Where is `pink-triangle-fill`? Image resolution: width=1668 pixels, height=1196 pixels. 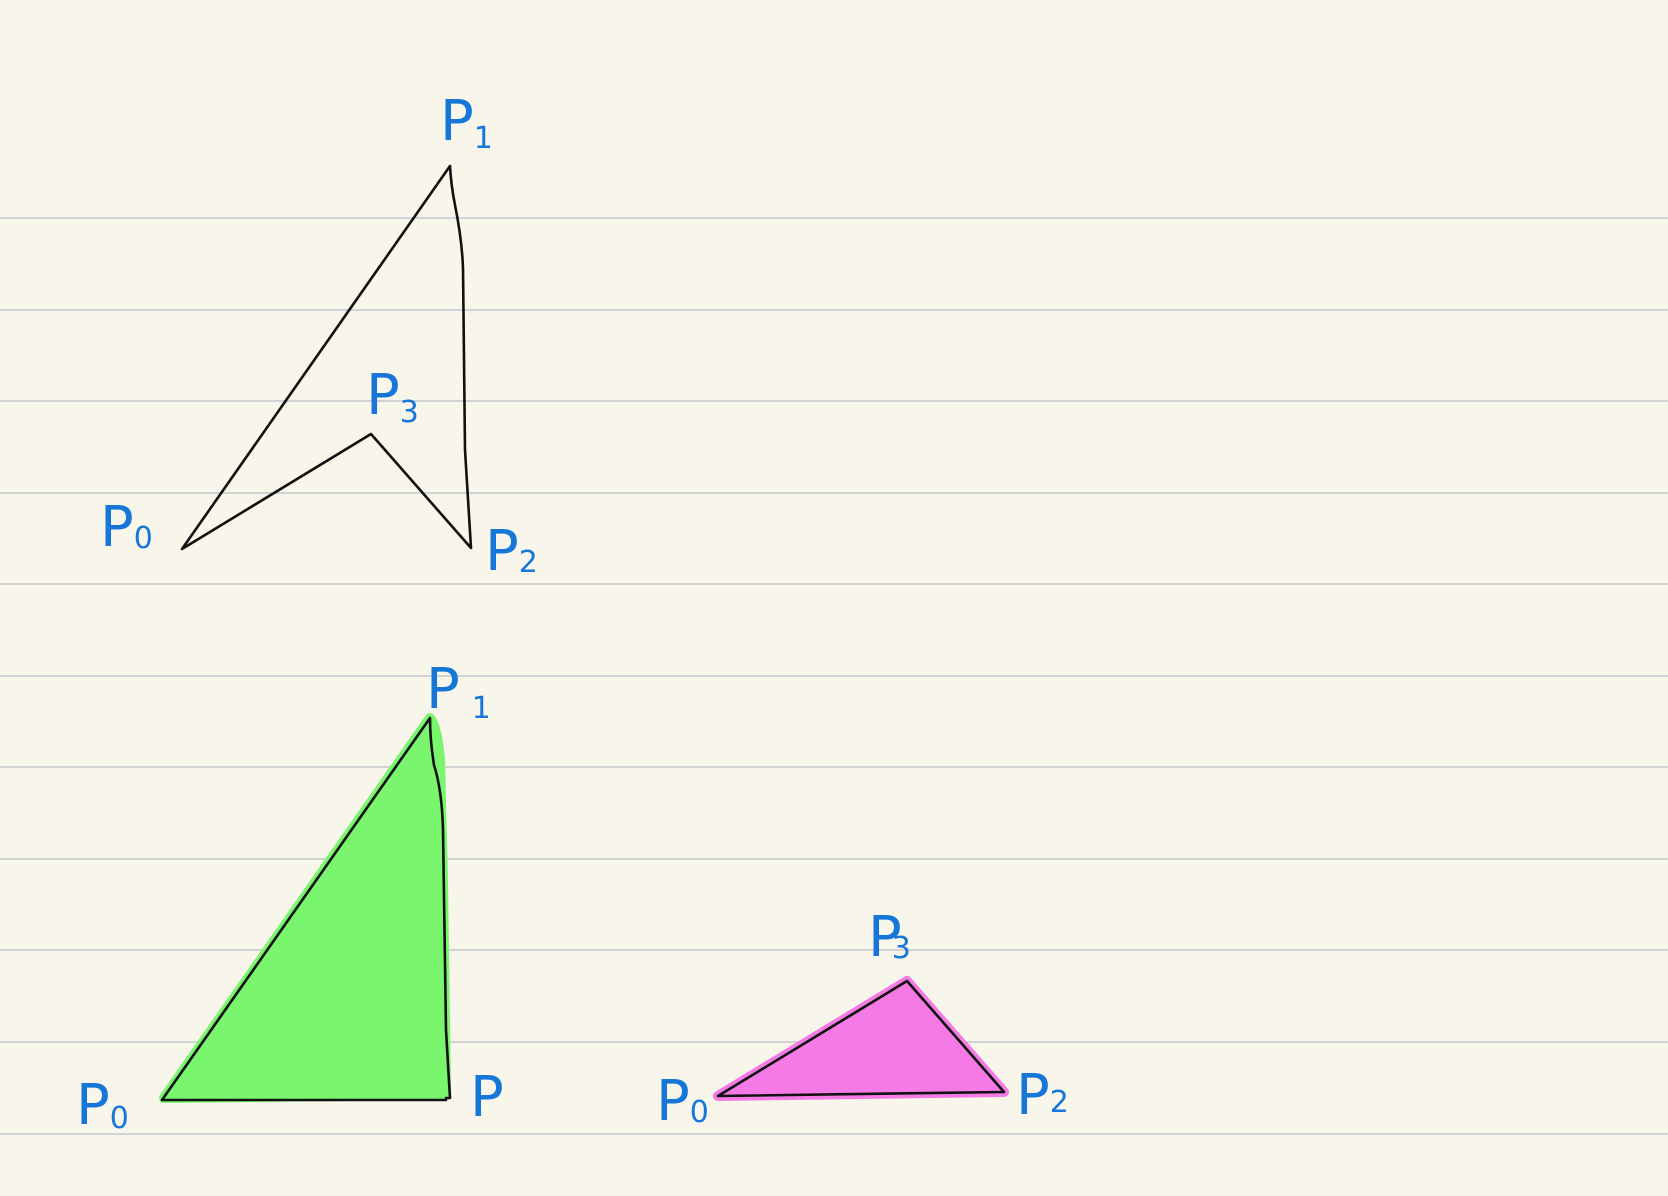
pink-triangle-fill is located at coordinates (861, 1038).